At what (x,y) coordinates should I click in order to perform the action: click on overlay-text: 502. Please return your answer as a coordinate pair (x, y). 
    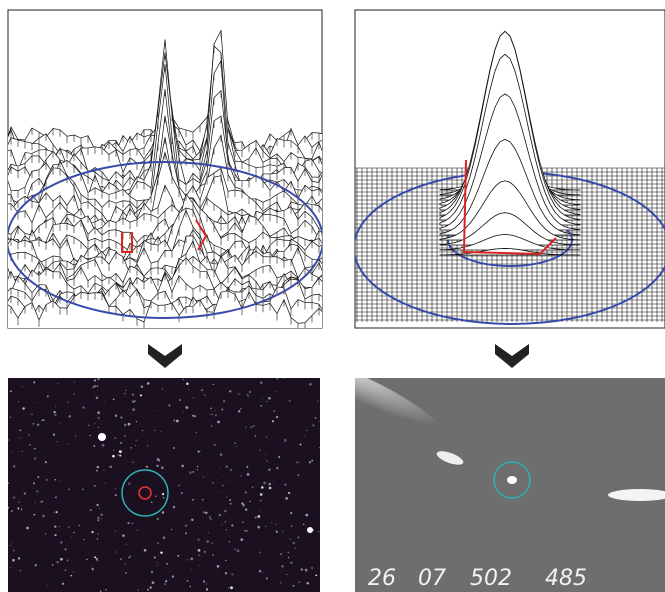
    Looking at the image, I should click on (491, 578).